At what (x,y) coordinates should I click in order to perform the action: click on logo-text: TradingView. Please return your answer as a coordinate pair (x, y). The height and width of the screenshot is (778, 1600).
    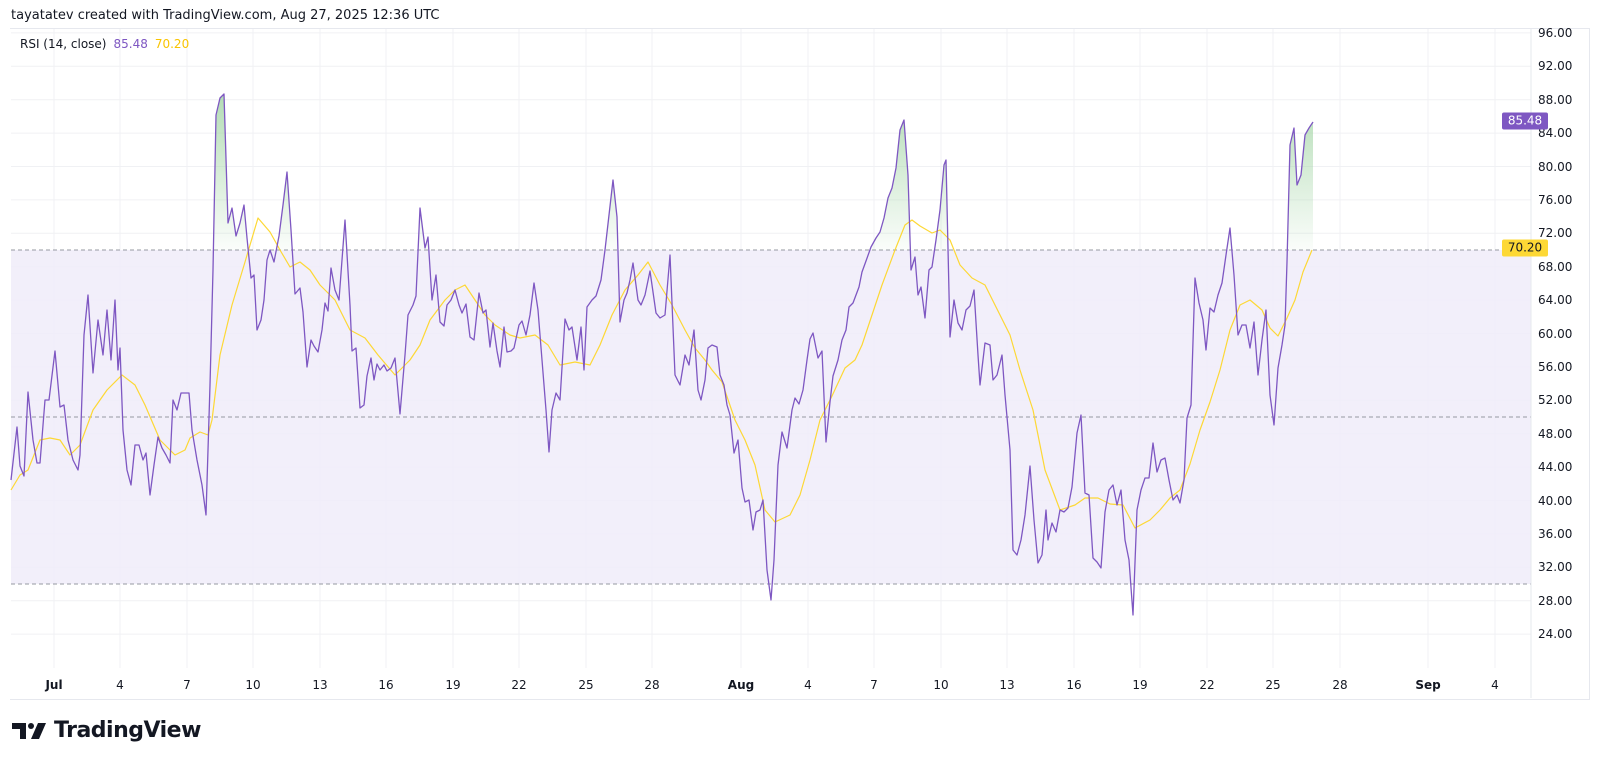
    Looking at the image, I should click on (127, 730).